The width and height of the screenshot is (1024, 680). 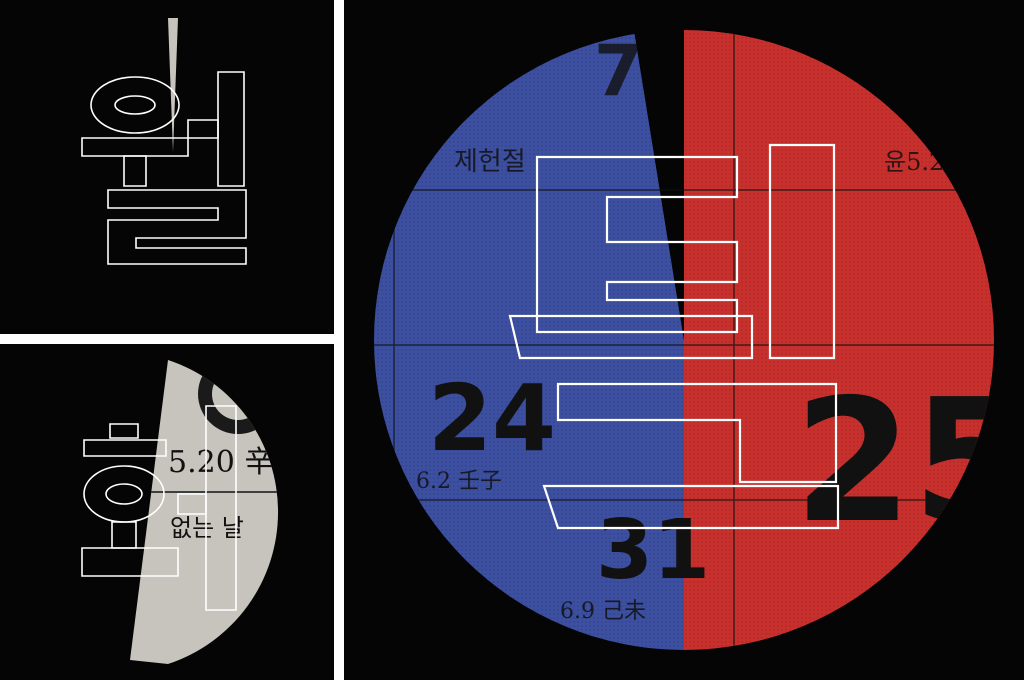 I want to click on calendar-number-24: 24, so click(x=492, y=418).